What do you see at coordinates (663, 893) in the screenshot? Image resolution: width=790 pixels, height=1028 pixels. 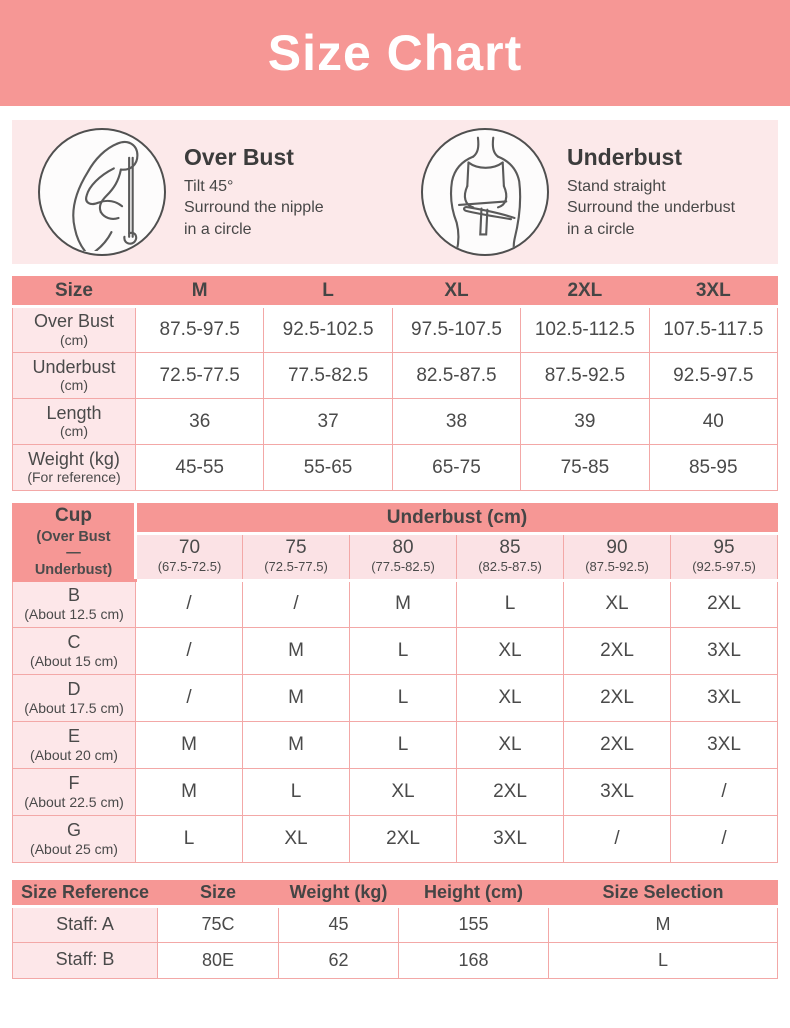 I see `reference-header-cell: Size Selection` at bounding box center [663, 893].